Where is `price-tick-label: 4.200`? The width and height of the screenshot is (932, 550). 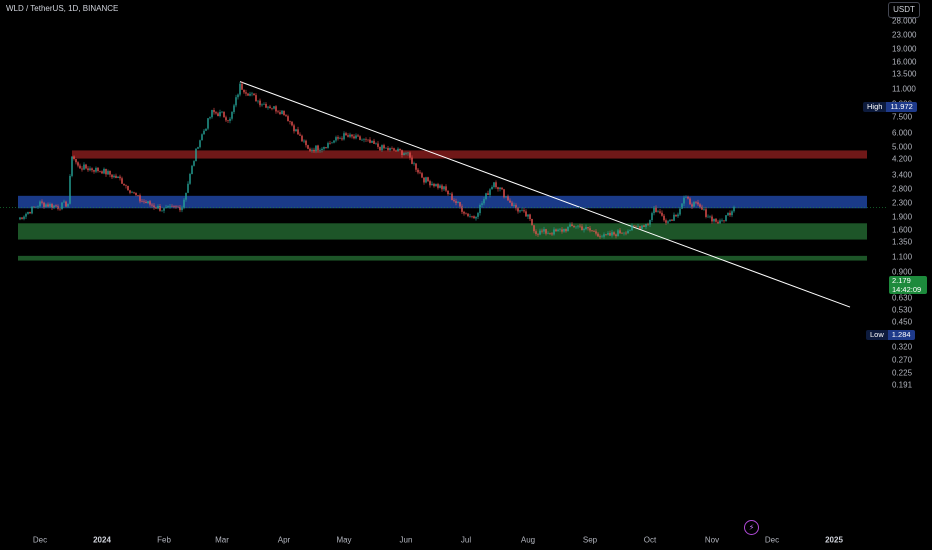 price-tick-label: 4.200 is located at coordinates (902, 159).